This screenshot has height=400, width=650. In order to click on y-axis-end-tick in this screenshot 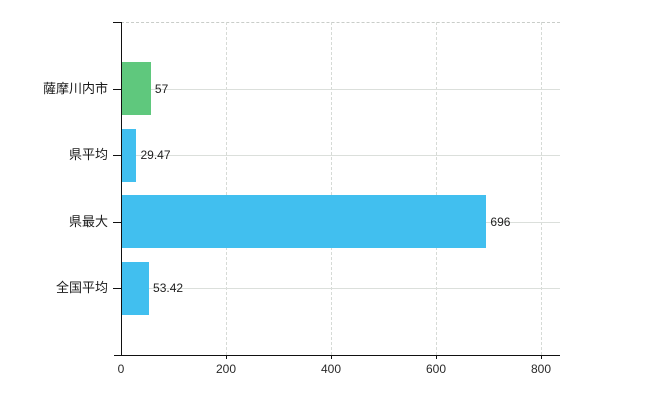, I will do `click(117, 22)`.